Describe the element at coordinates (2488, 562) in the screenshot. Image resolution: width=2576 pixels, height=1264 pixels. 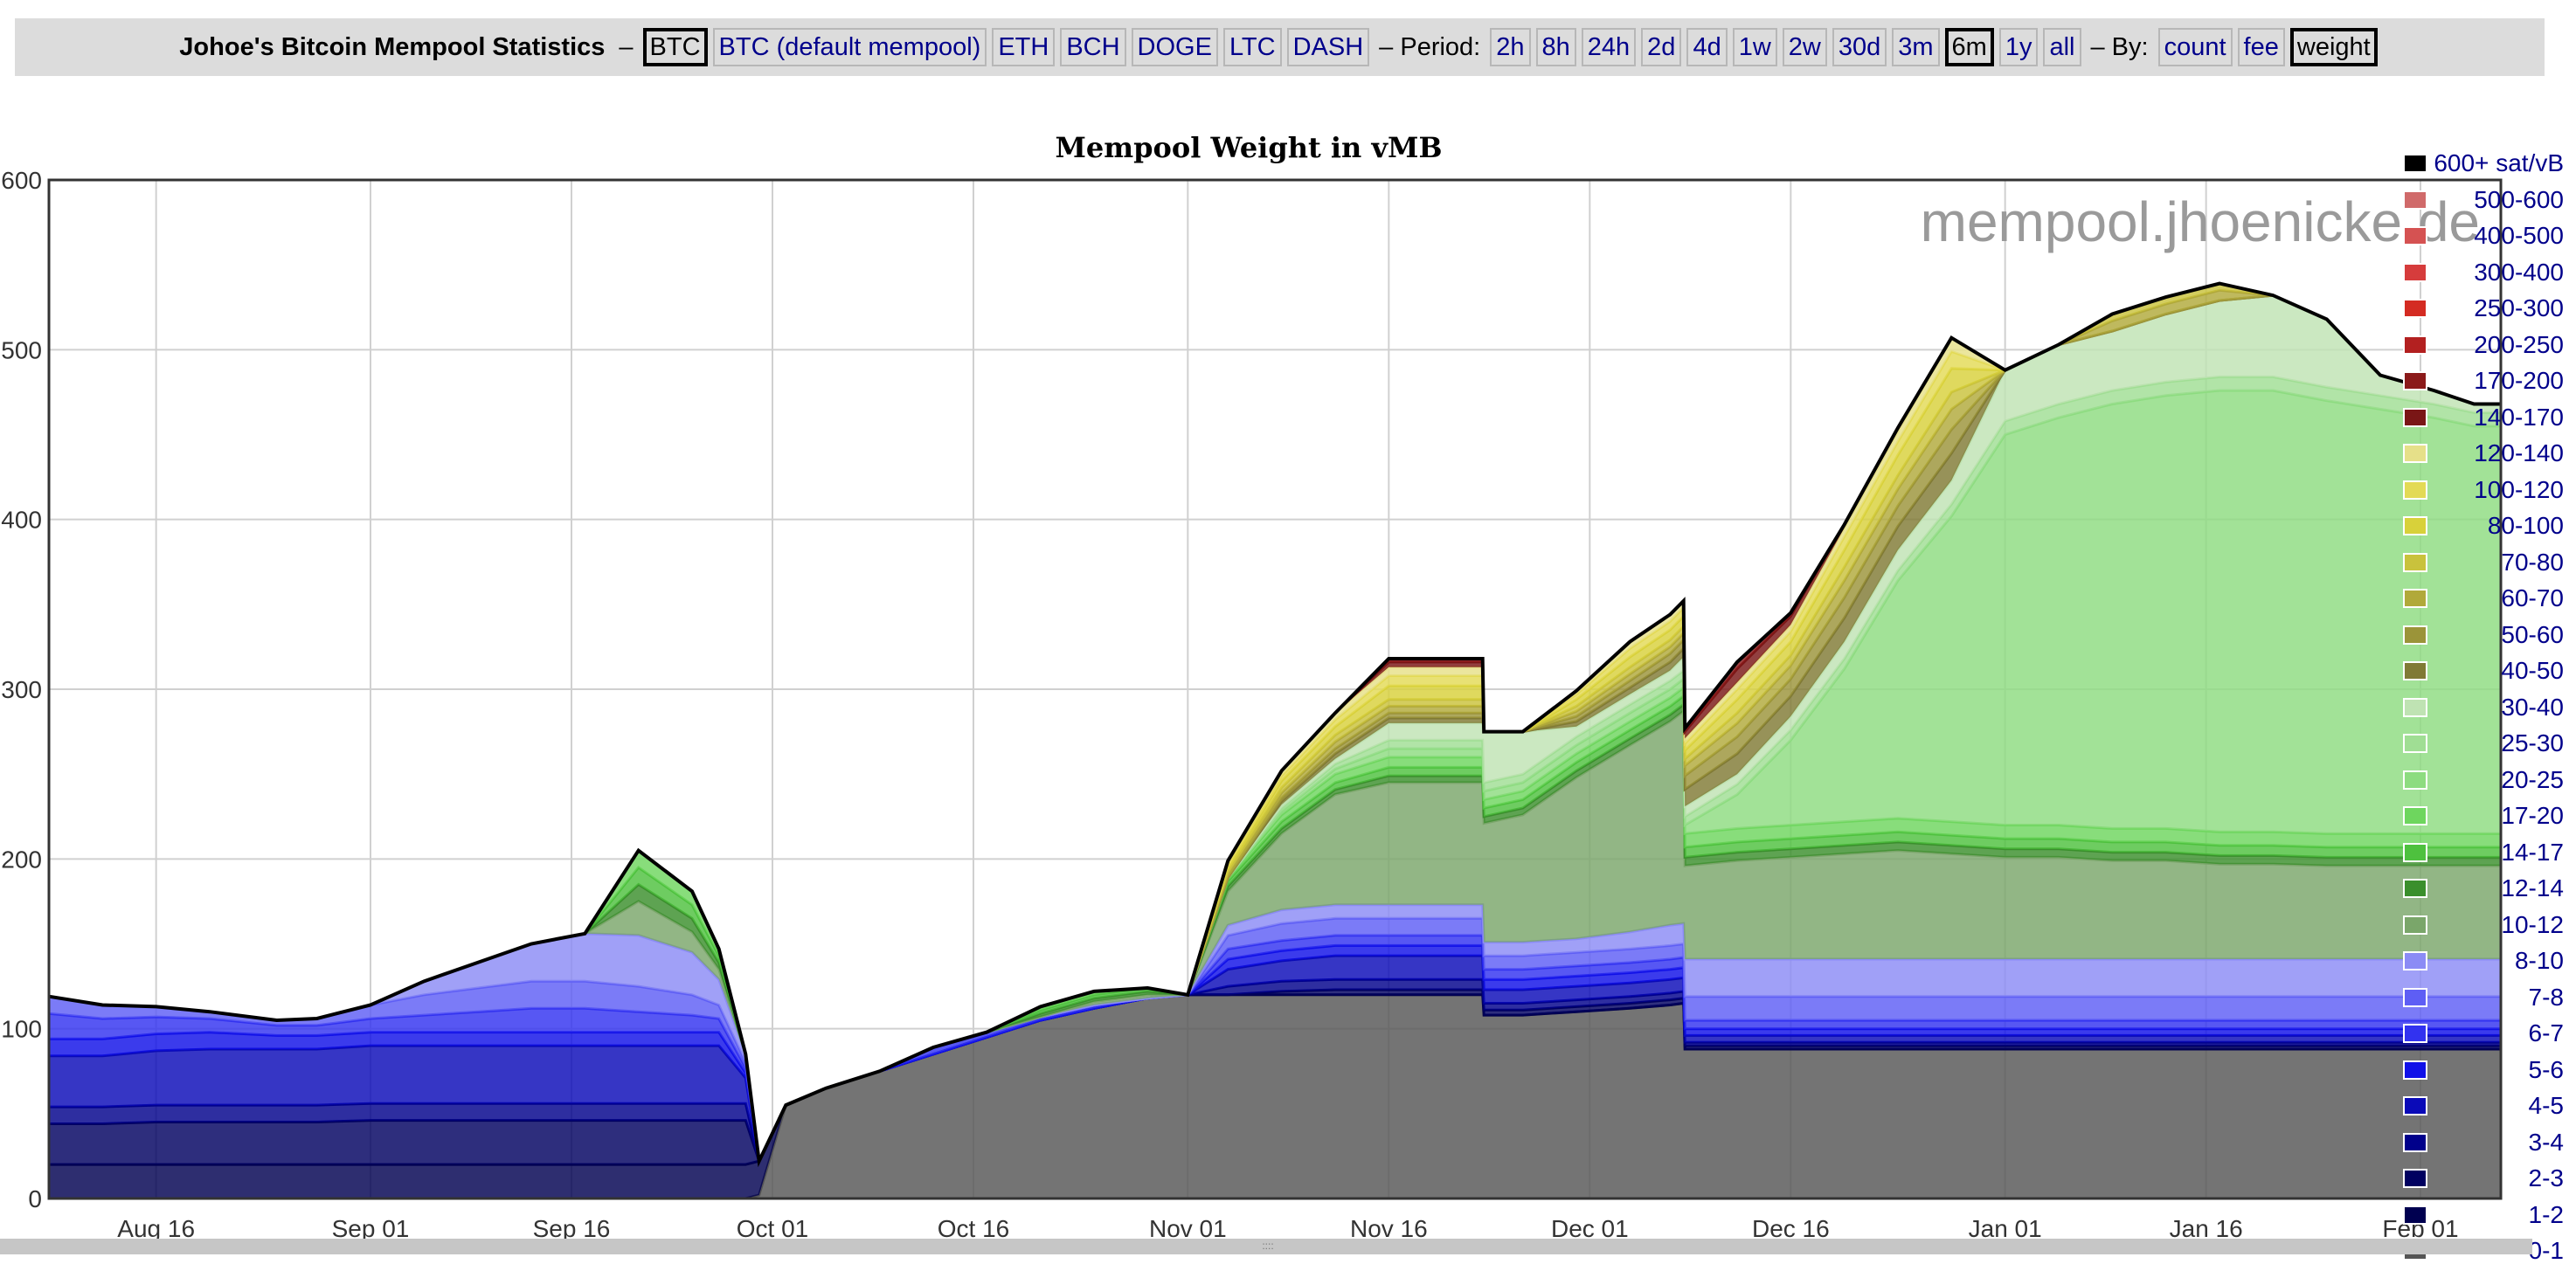
I see `legend-item: 70-80` at that location.